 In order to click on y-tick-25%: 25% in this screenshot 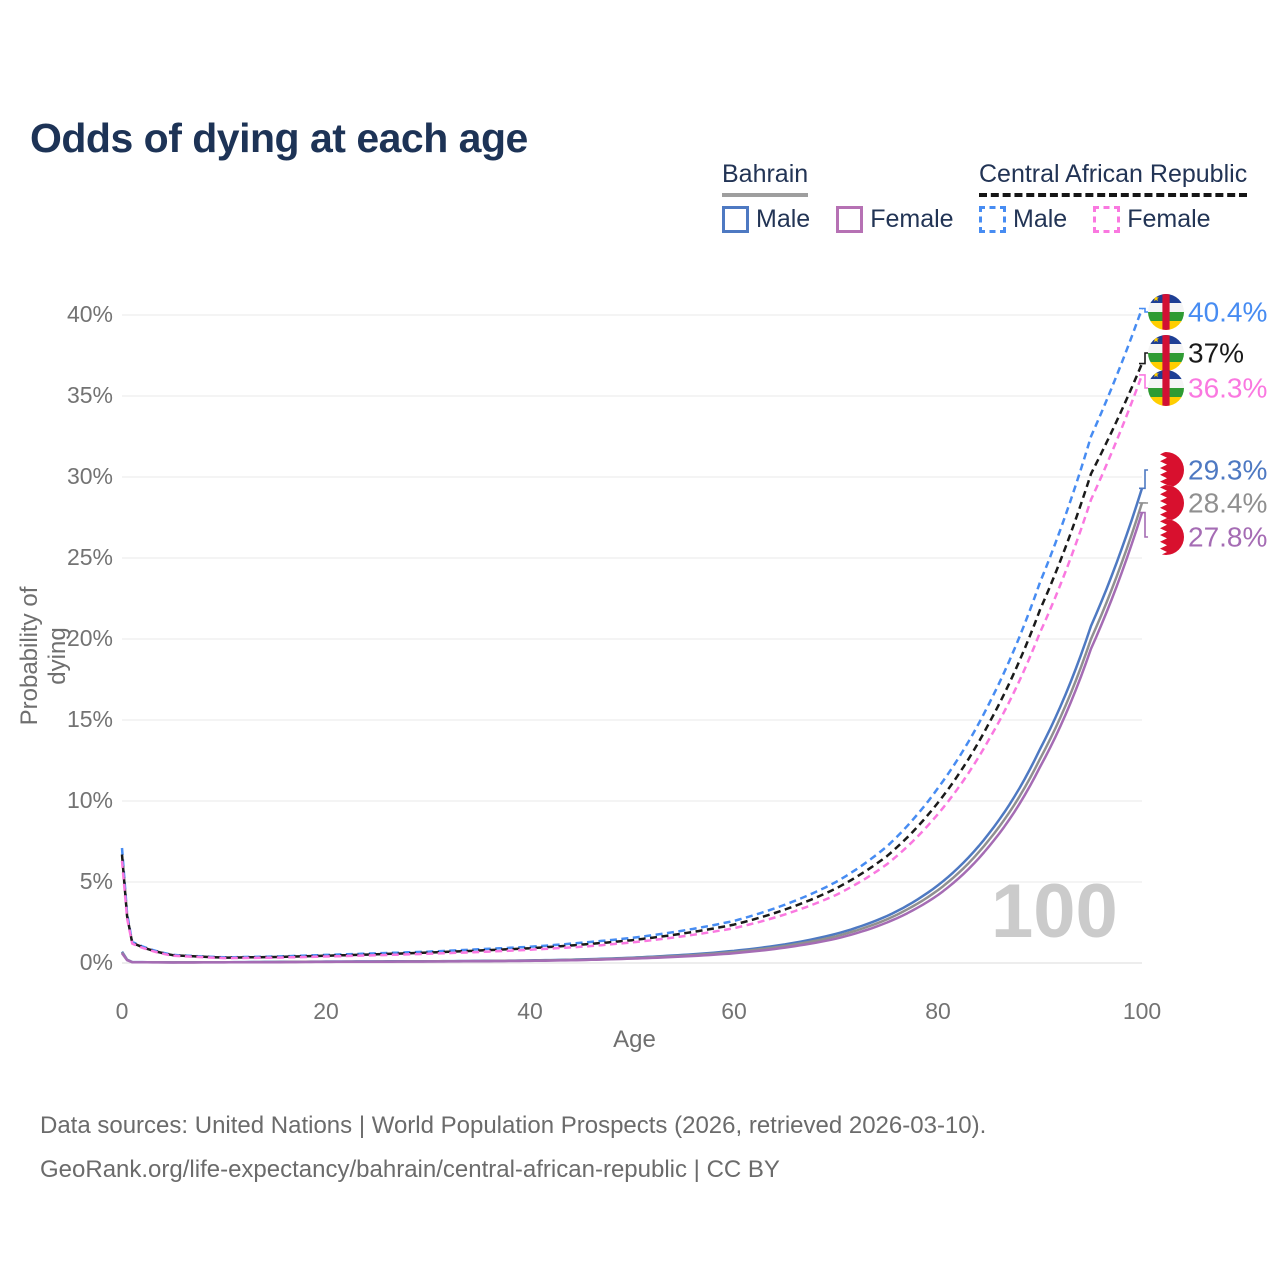, I will do `click(89, 557)`.